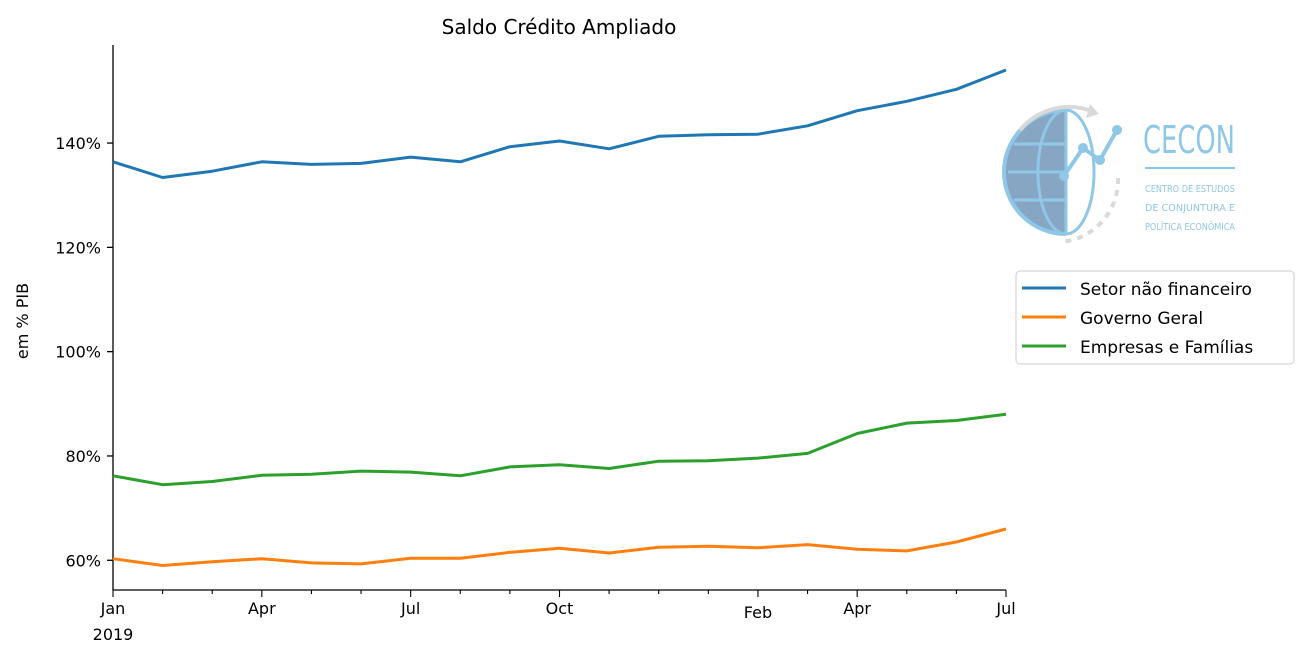 The height and width of the screenshot is (659, 1306). I want to click on logo-subtitle-1: CENTRO DE ESTUDOS, so click(1190, 189).